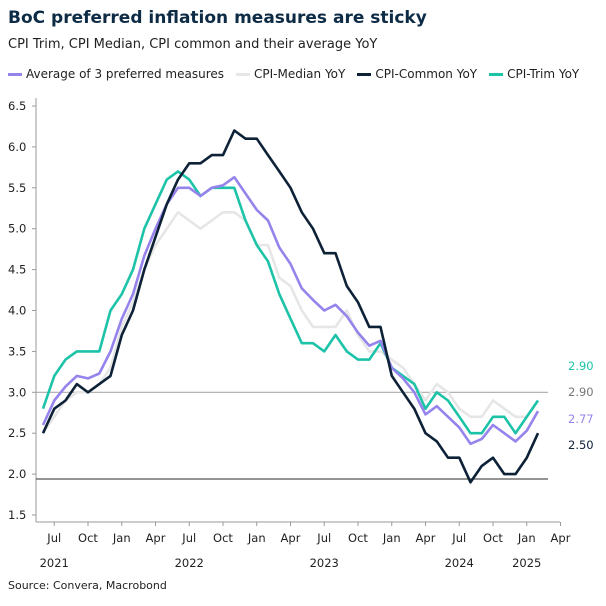 The height and width of the screenshot is (606, 606). I want to click on end-value-label: 2.50, so click(581, 445).